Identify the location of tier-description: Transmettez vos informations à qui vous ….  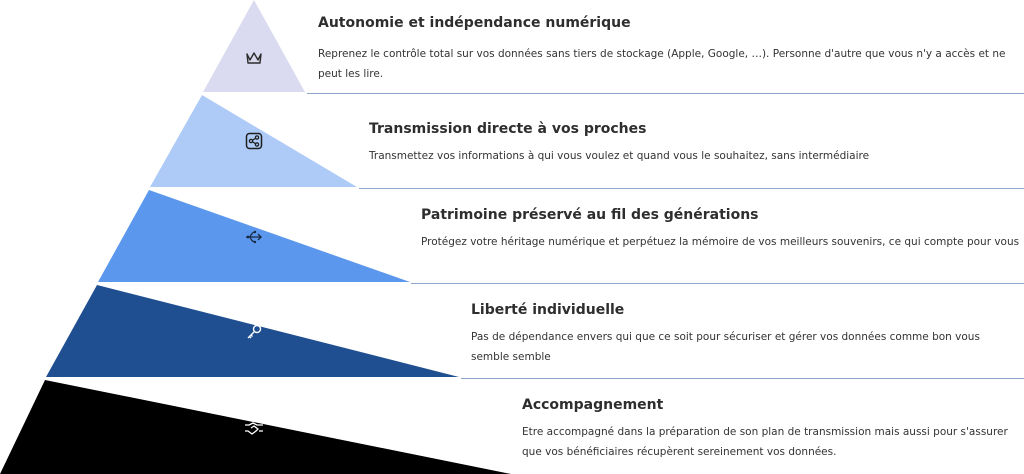
(619, 156).